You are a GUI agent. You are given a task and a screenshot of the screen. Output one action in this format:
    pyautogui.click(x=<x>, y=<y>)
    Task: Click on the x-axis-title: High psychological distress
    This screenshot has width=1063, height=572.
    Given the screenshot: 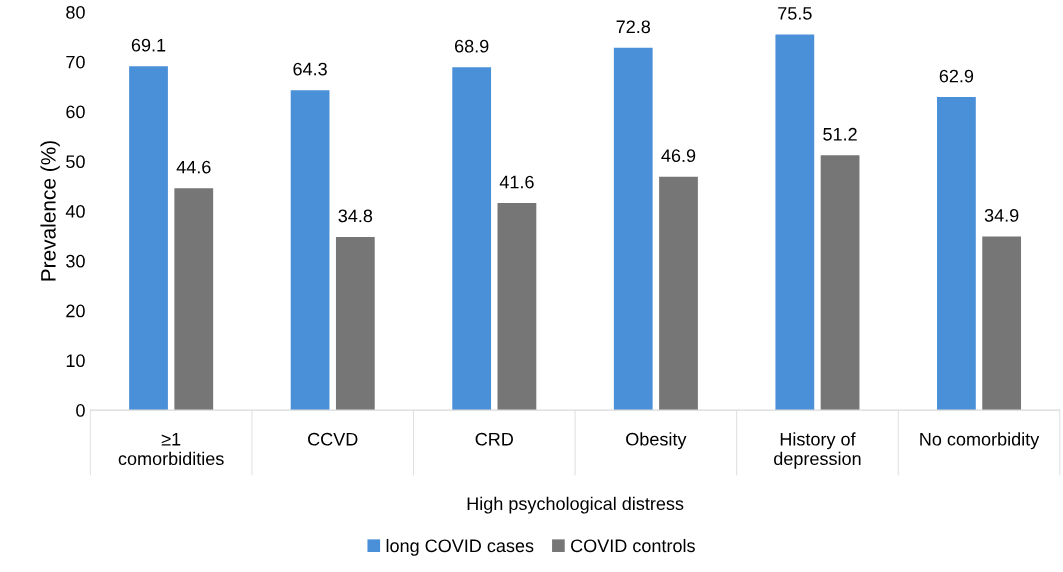 What is the action you would take?
    pyautogui.click(x=575, y=505)
    